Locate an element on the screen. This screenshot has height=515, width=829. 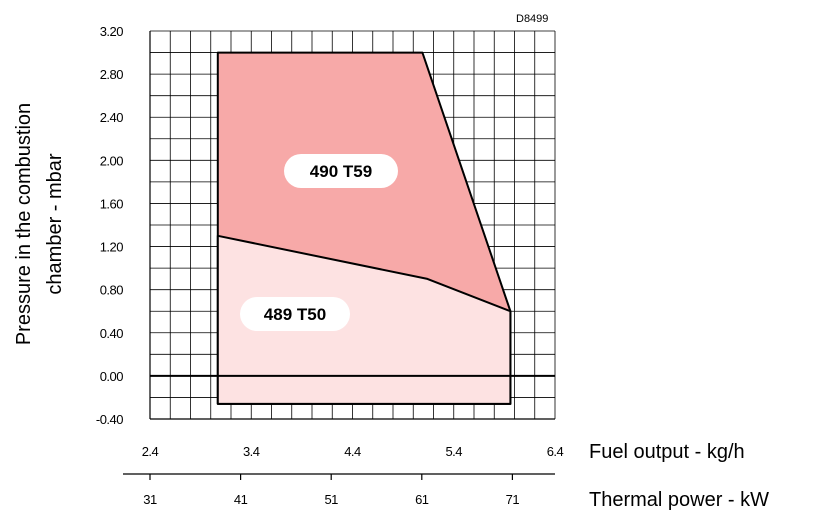
region-label: 490 T59 is located at coordinates (341, 171).